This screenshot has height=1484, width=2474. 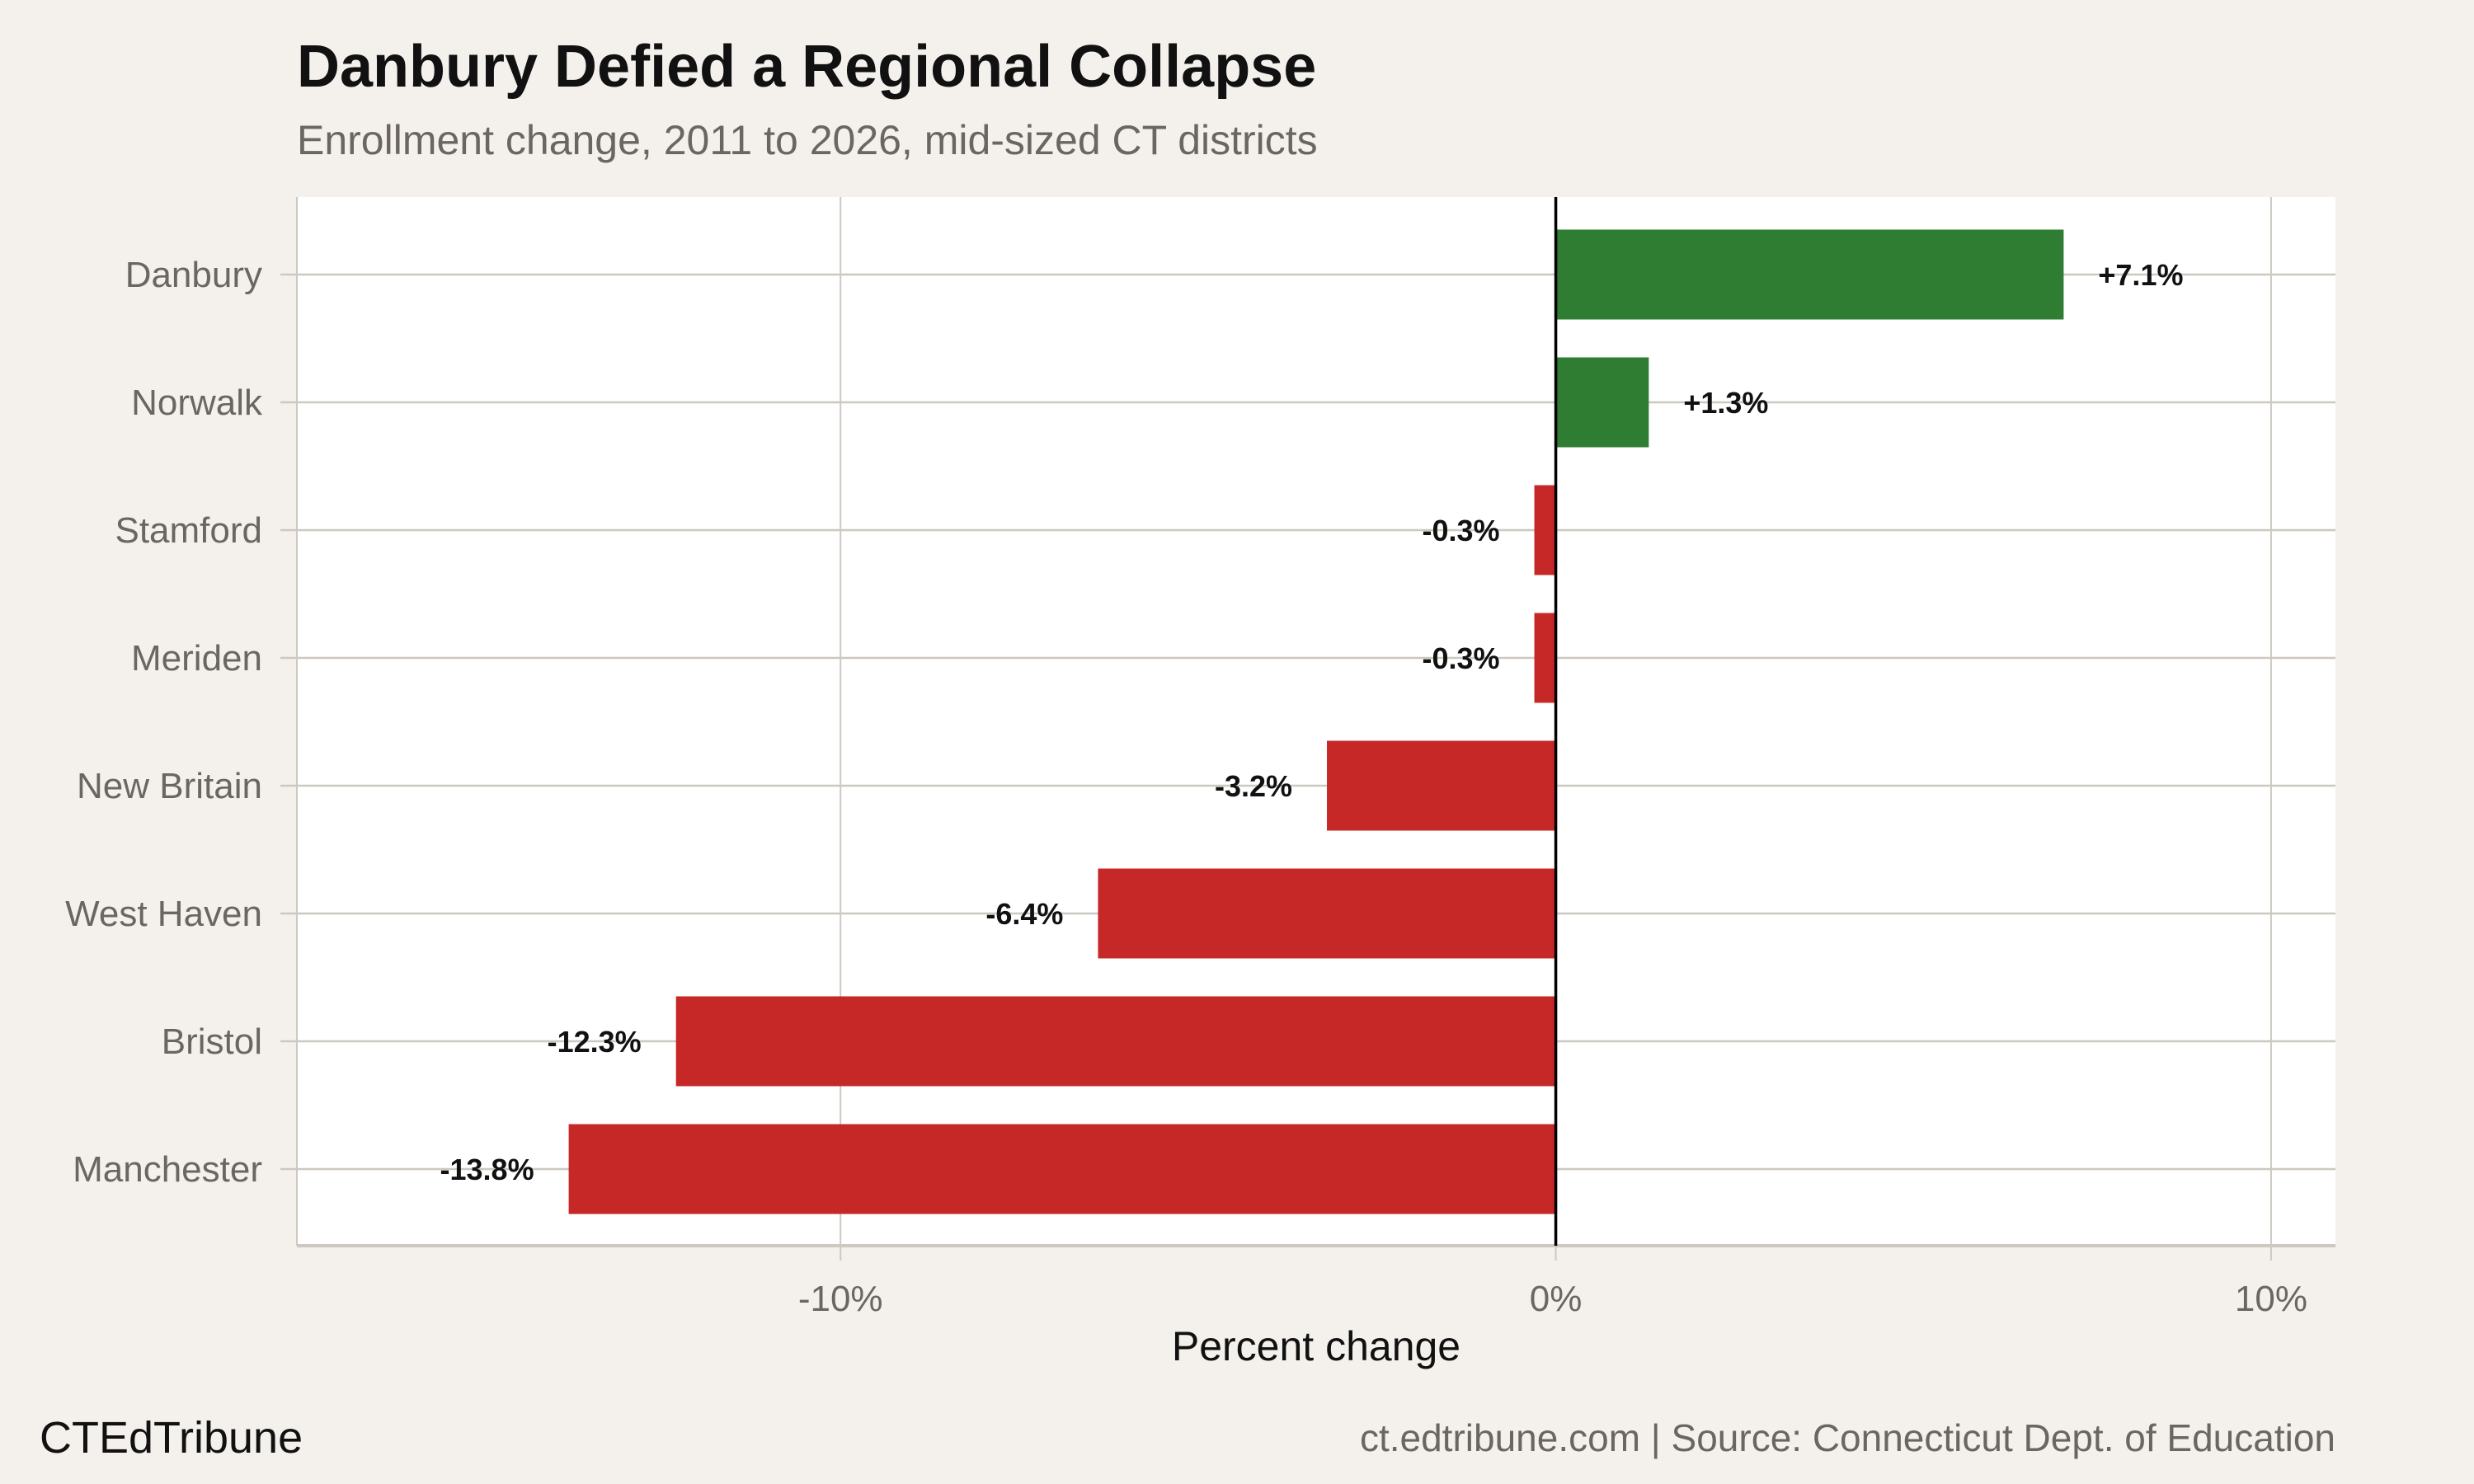 What do you see at coordinates (2271, 1299) in the screenshot?
I see `x-tick-label: 10%` at bounding box center [2271, 1299].